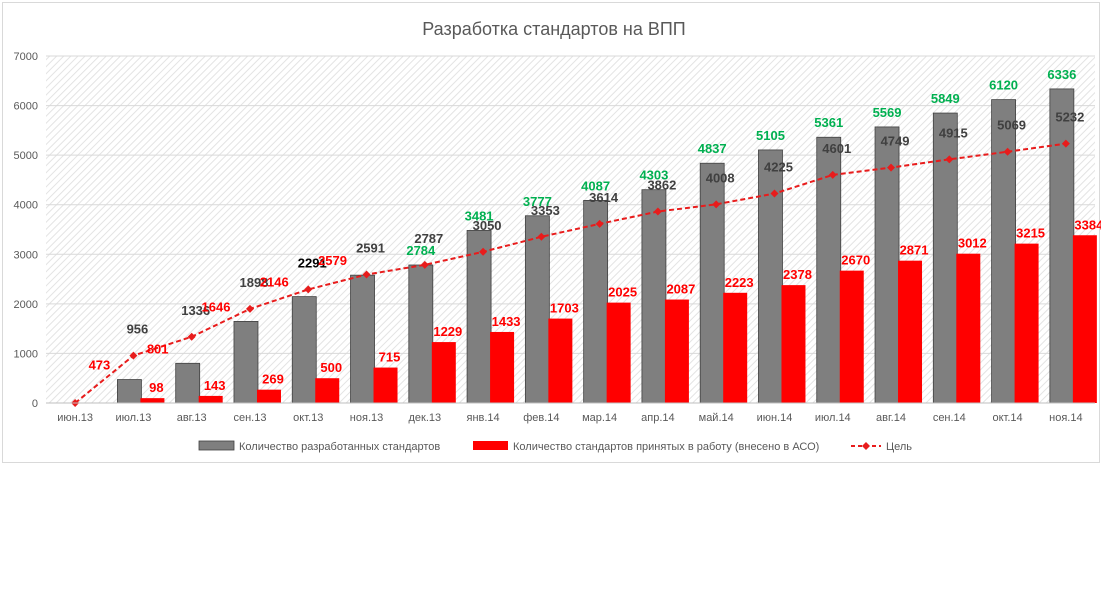  I want to click on legend-label: Цель, so click(899, 447).